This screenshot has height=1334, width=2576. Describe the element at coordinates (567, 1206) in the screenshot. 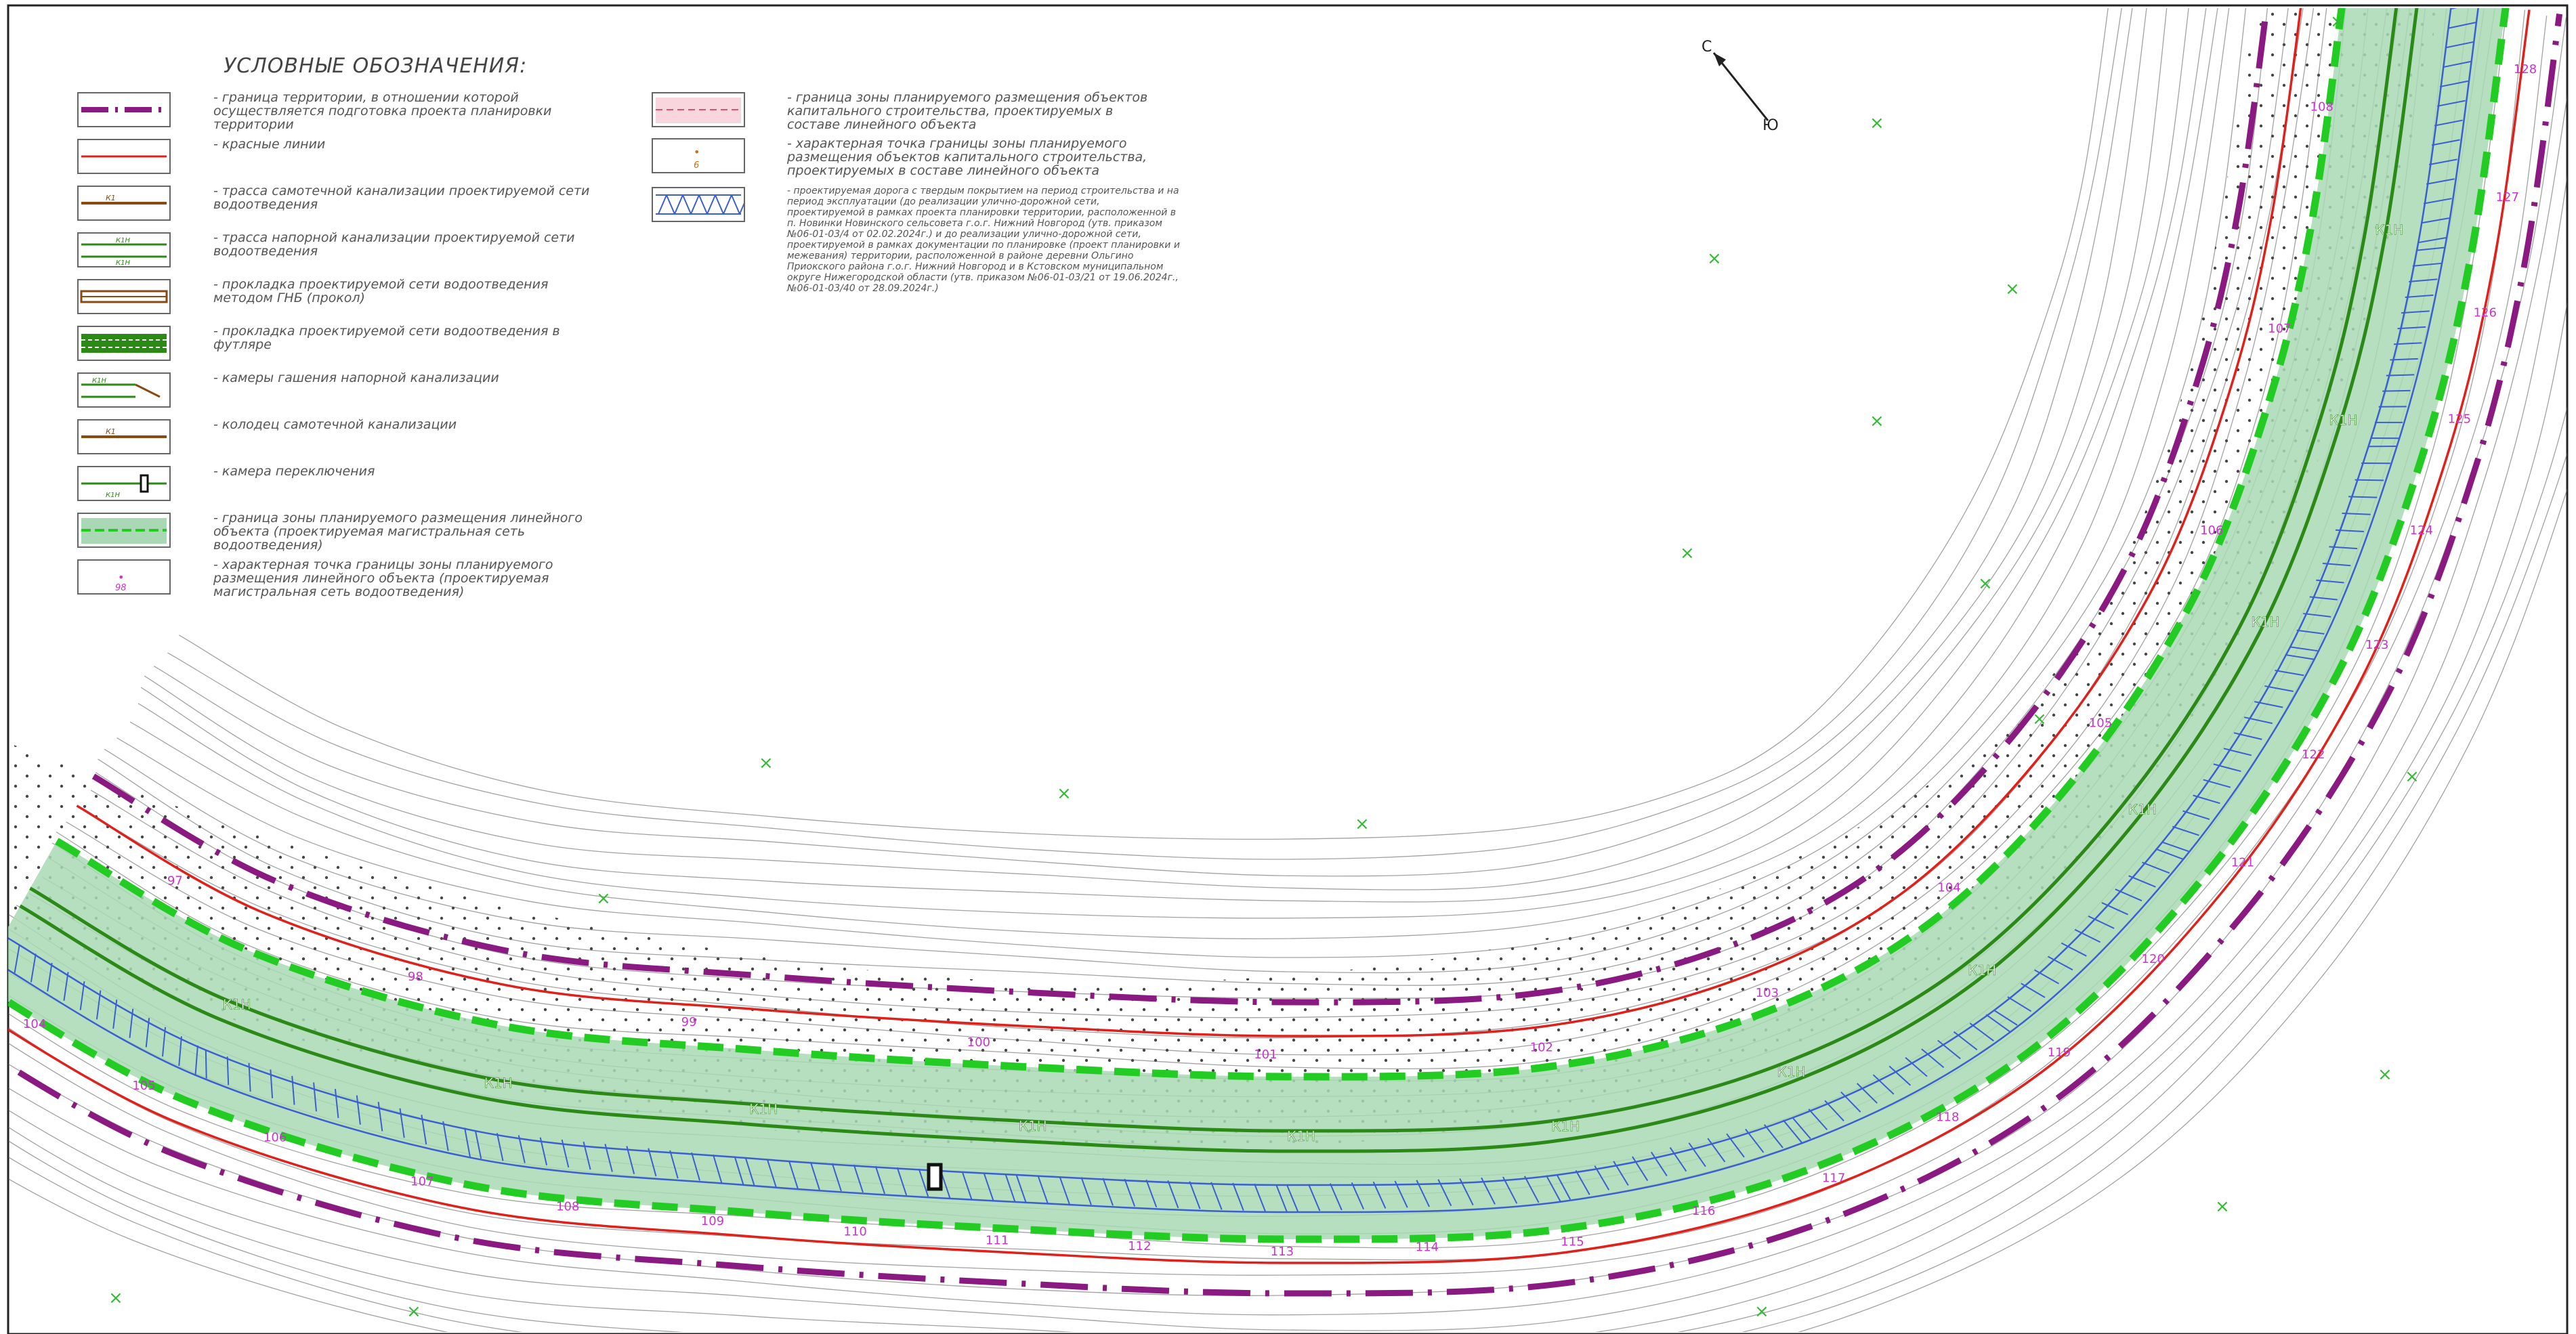

I see `boundary-point-label: 108` at that location.